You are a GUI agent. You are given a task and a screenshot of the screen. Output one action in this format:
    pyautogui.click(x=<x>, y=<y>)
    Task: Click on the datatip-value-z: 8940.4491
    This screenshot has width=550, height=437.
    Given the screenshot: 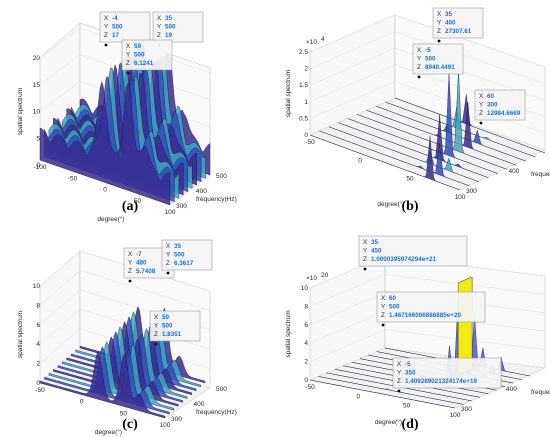 What is the action you would take?
    pyautogui.click(x=440, y=67)
    